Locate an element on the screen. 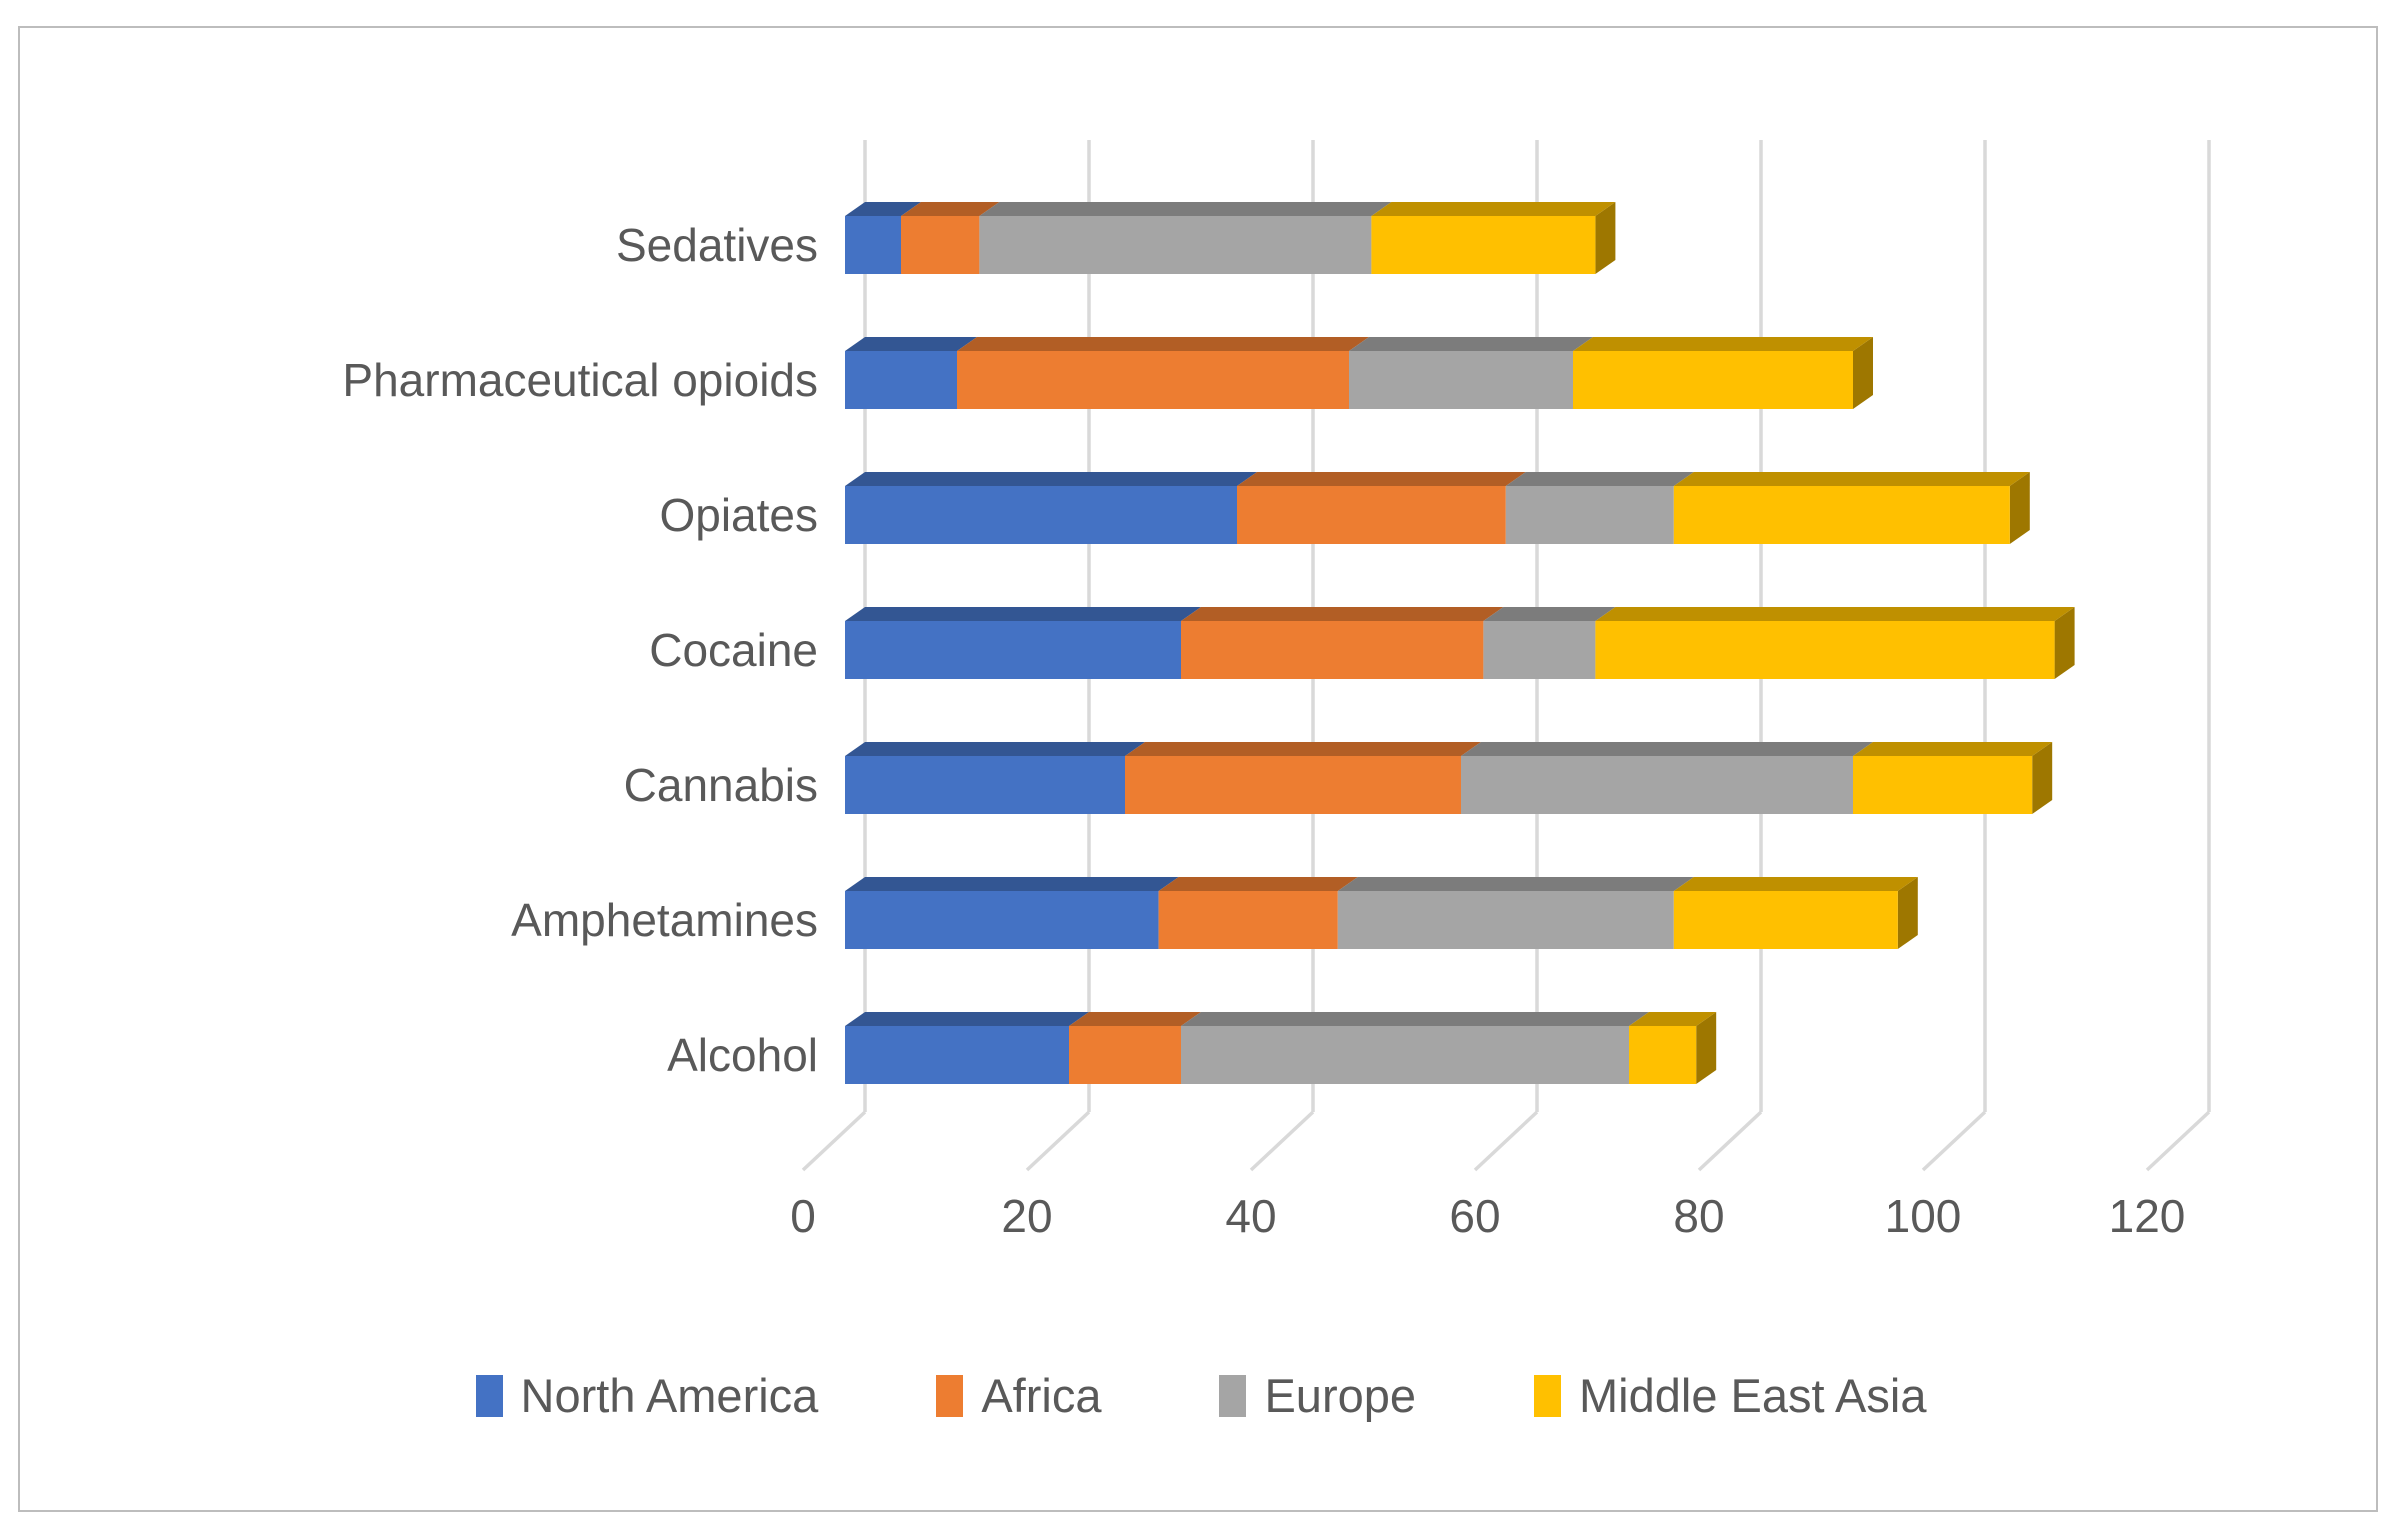  legend-label: Middle East Asia is located at coordinates (1753, 1395).